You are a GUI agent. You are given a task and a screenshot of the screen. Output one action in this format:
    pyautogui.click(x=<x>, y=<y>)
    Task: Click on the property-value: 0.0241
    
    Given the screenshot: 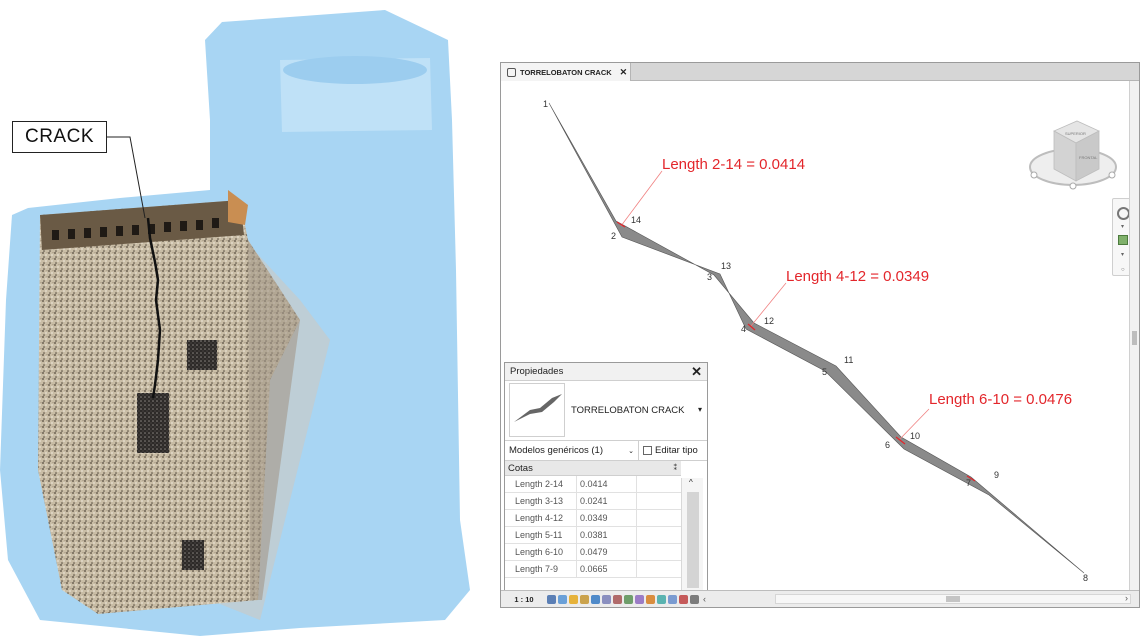 What is the action you would take?
    pyautogui.click(x=607, y=501)
    